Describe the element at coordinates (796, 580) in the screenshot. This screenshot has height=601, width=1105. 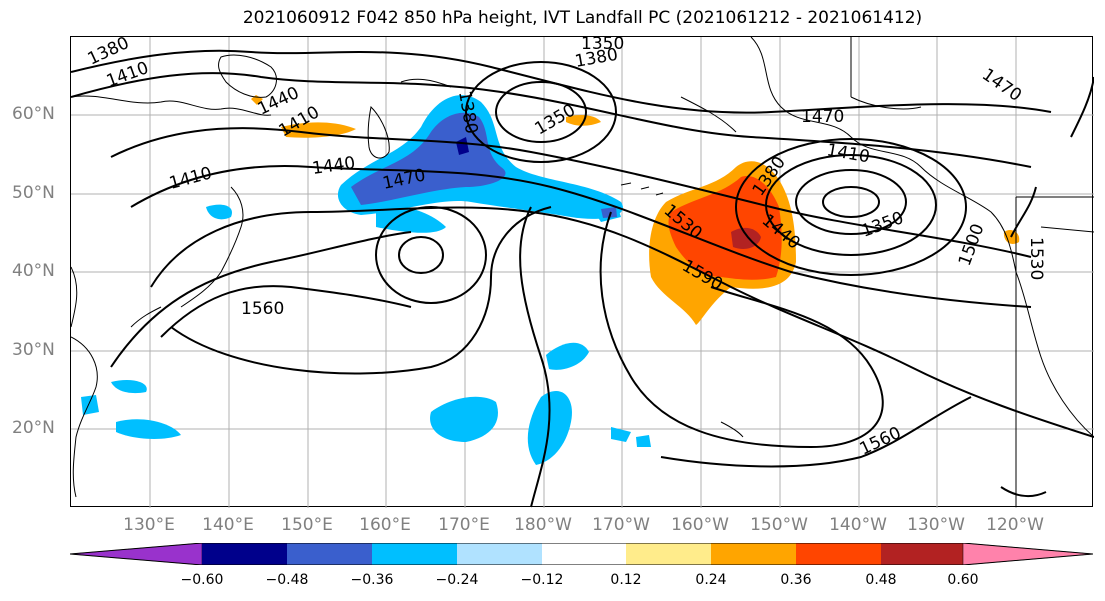
I see `colorbar-tick: 0.36` at that location.